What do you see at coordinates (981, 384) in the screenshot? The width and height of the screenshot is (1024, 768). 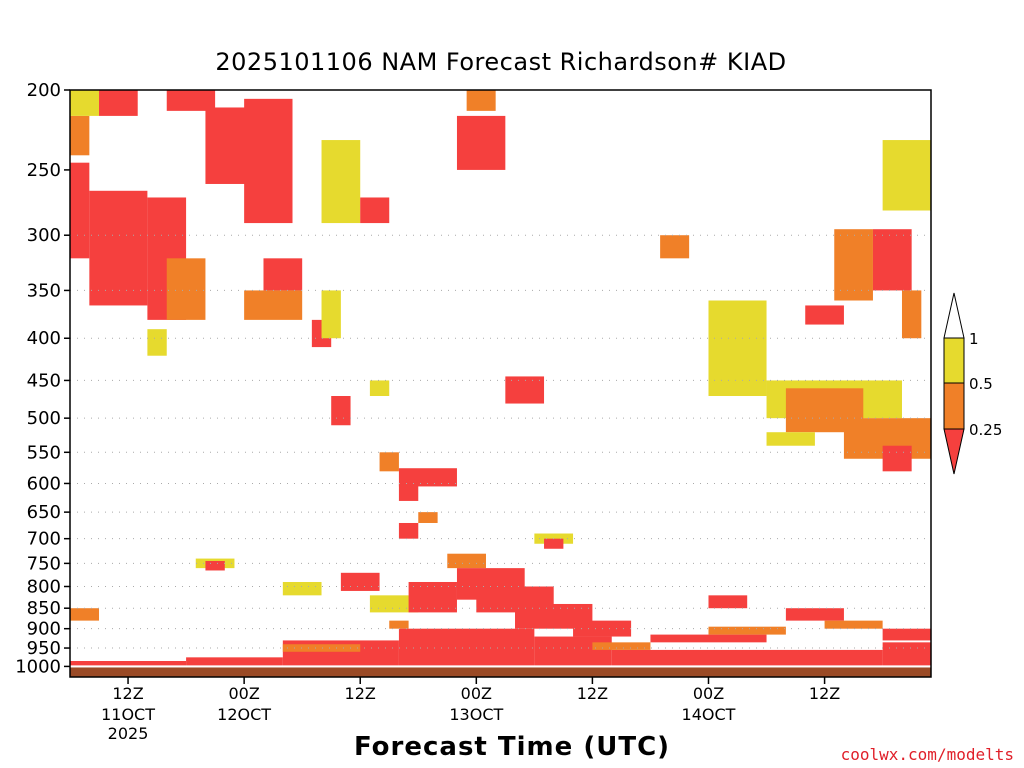 I see `colorbar-tick-label: 0.5` at bounding box center [981, 384].